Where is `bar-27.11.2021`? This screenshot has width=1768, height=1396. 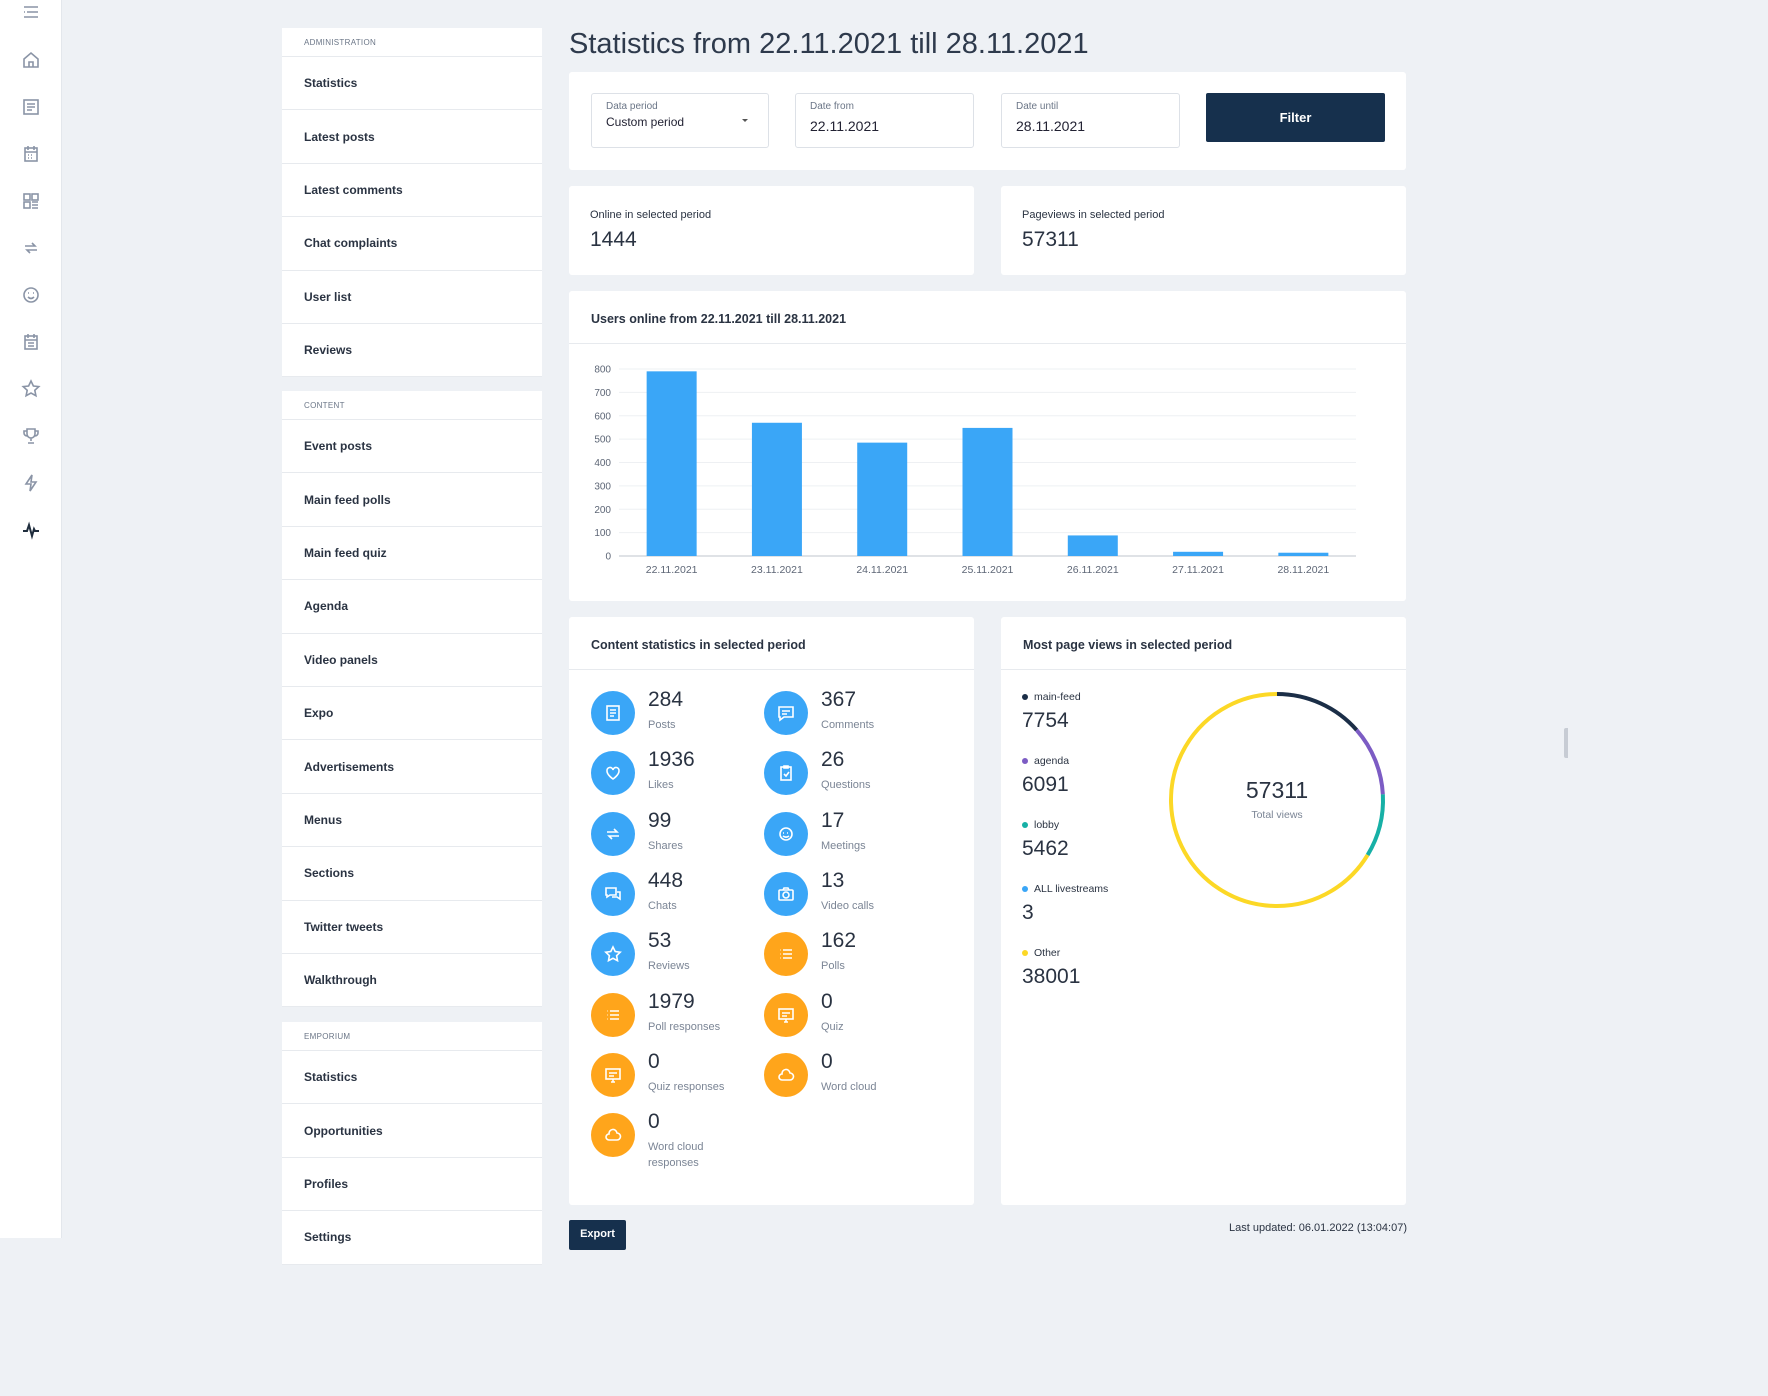 bar-27.11.2021 is located at coordinates (1198, 553).